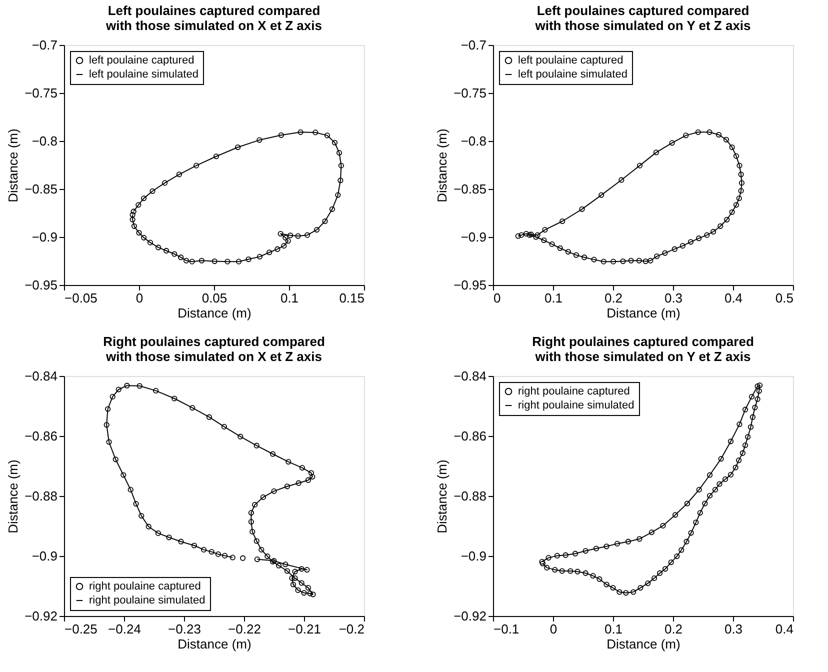  What do you see at coordinates (214, 349) in the screenshot?
I see `chart-title: Right poulaines captured compared with those simulated on X et Z axis` at bounding box center [214, 349].